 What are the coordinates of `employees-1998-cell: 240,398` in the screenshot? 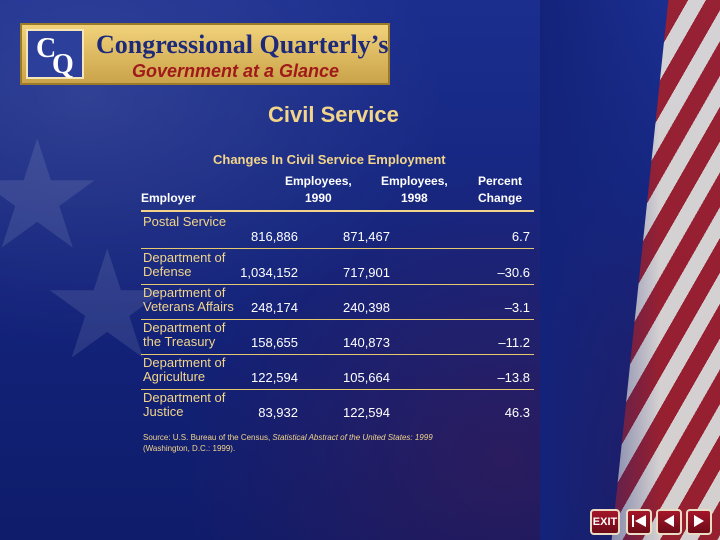 It's located at (366, 307).